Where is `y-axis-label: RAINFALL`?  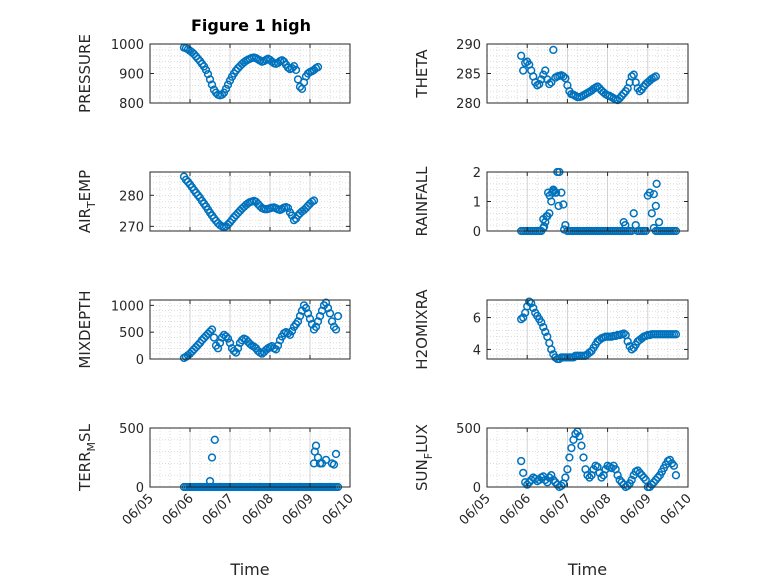
y-axis-label: RAINFALL is located at coordinates (422, 201).